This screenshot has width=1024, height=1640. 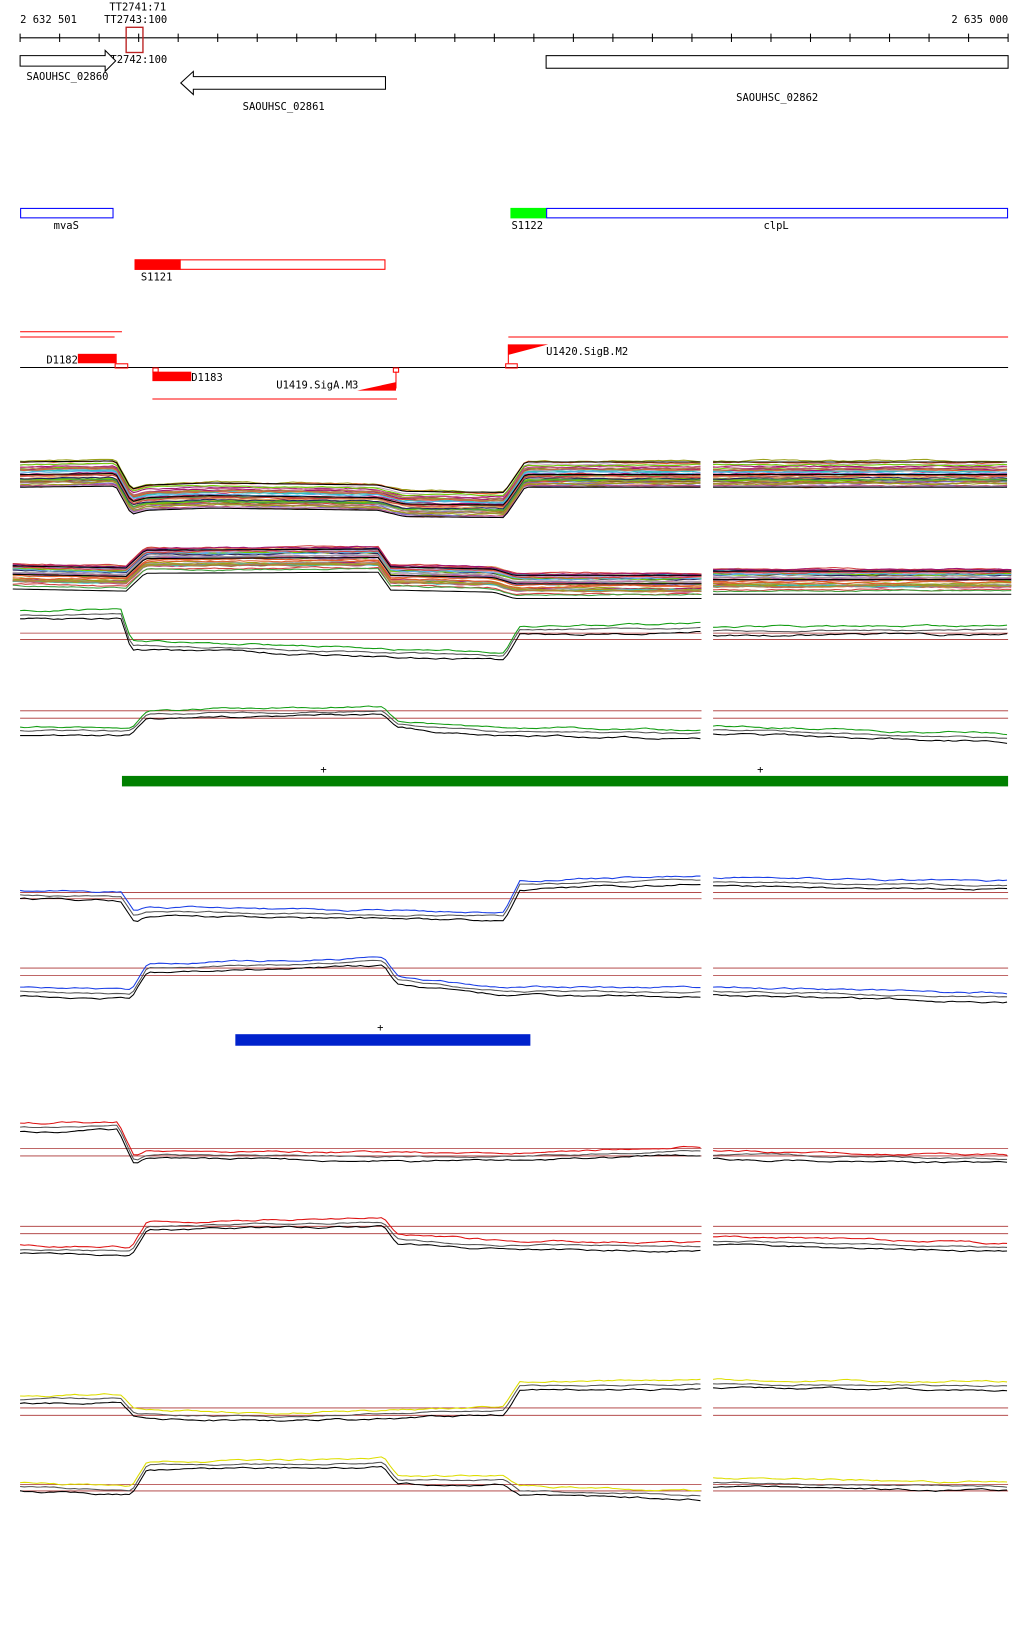 What do you see at coordinates (979, 20) in the screenshot?
I see `ruler-end-label: 2 635 000` at bounding box center [979, 20].